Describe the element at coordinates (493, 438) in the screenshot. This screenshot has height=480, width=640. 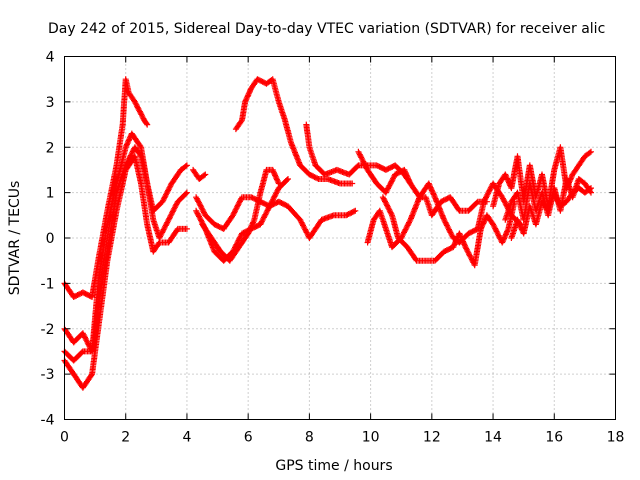
I see `x-tick-label: 14` at that location.